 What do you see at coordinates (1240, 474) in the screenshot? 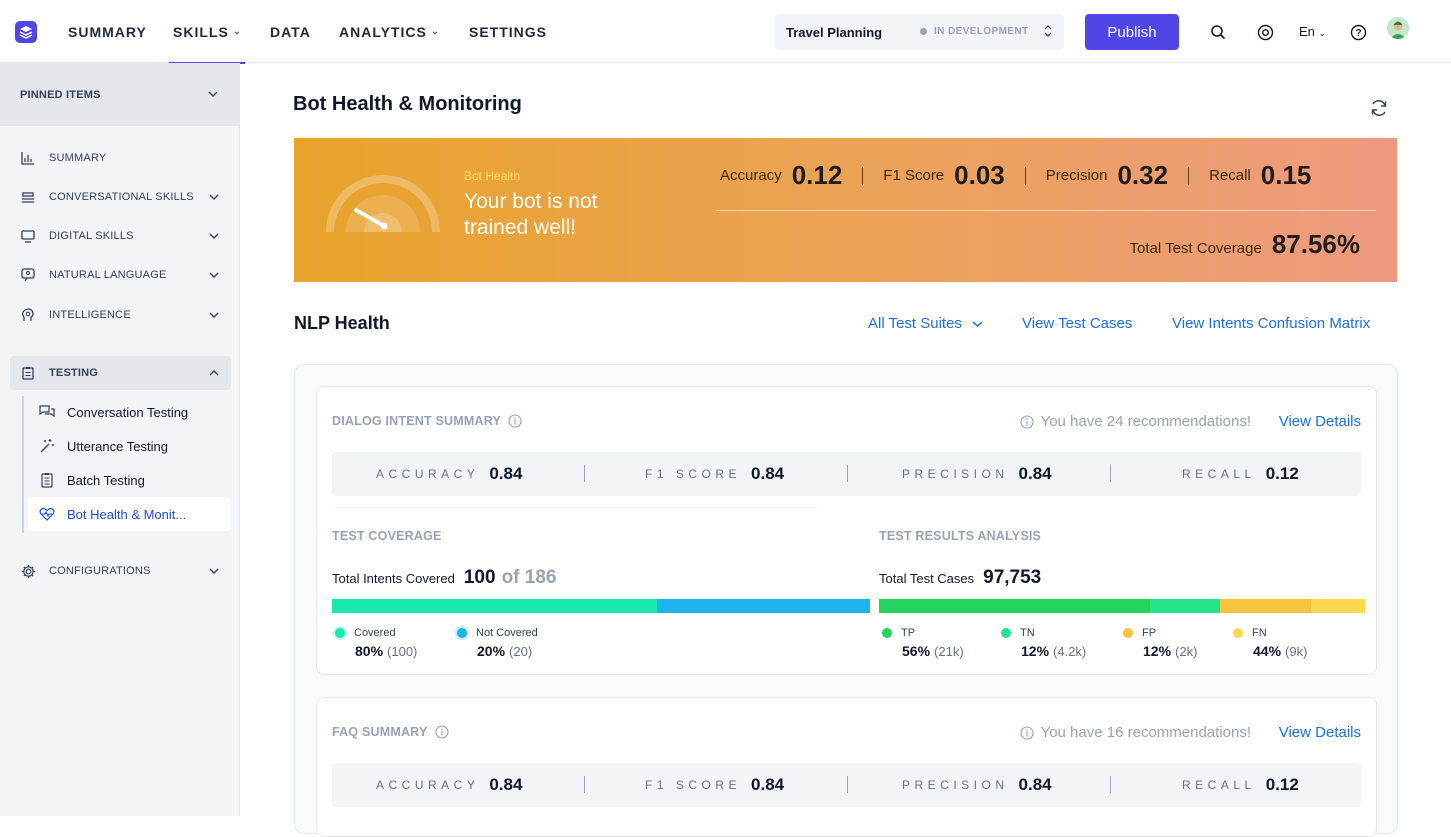
I see `metric-recall: RECALL 0.12` at bounding box center [1240, 474].